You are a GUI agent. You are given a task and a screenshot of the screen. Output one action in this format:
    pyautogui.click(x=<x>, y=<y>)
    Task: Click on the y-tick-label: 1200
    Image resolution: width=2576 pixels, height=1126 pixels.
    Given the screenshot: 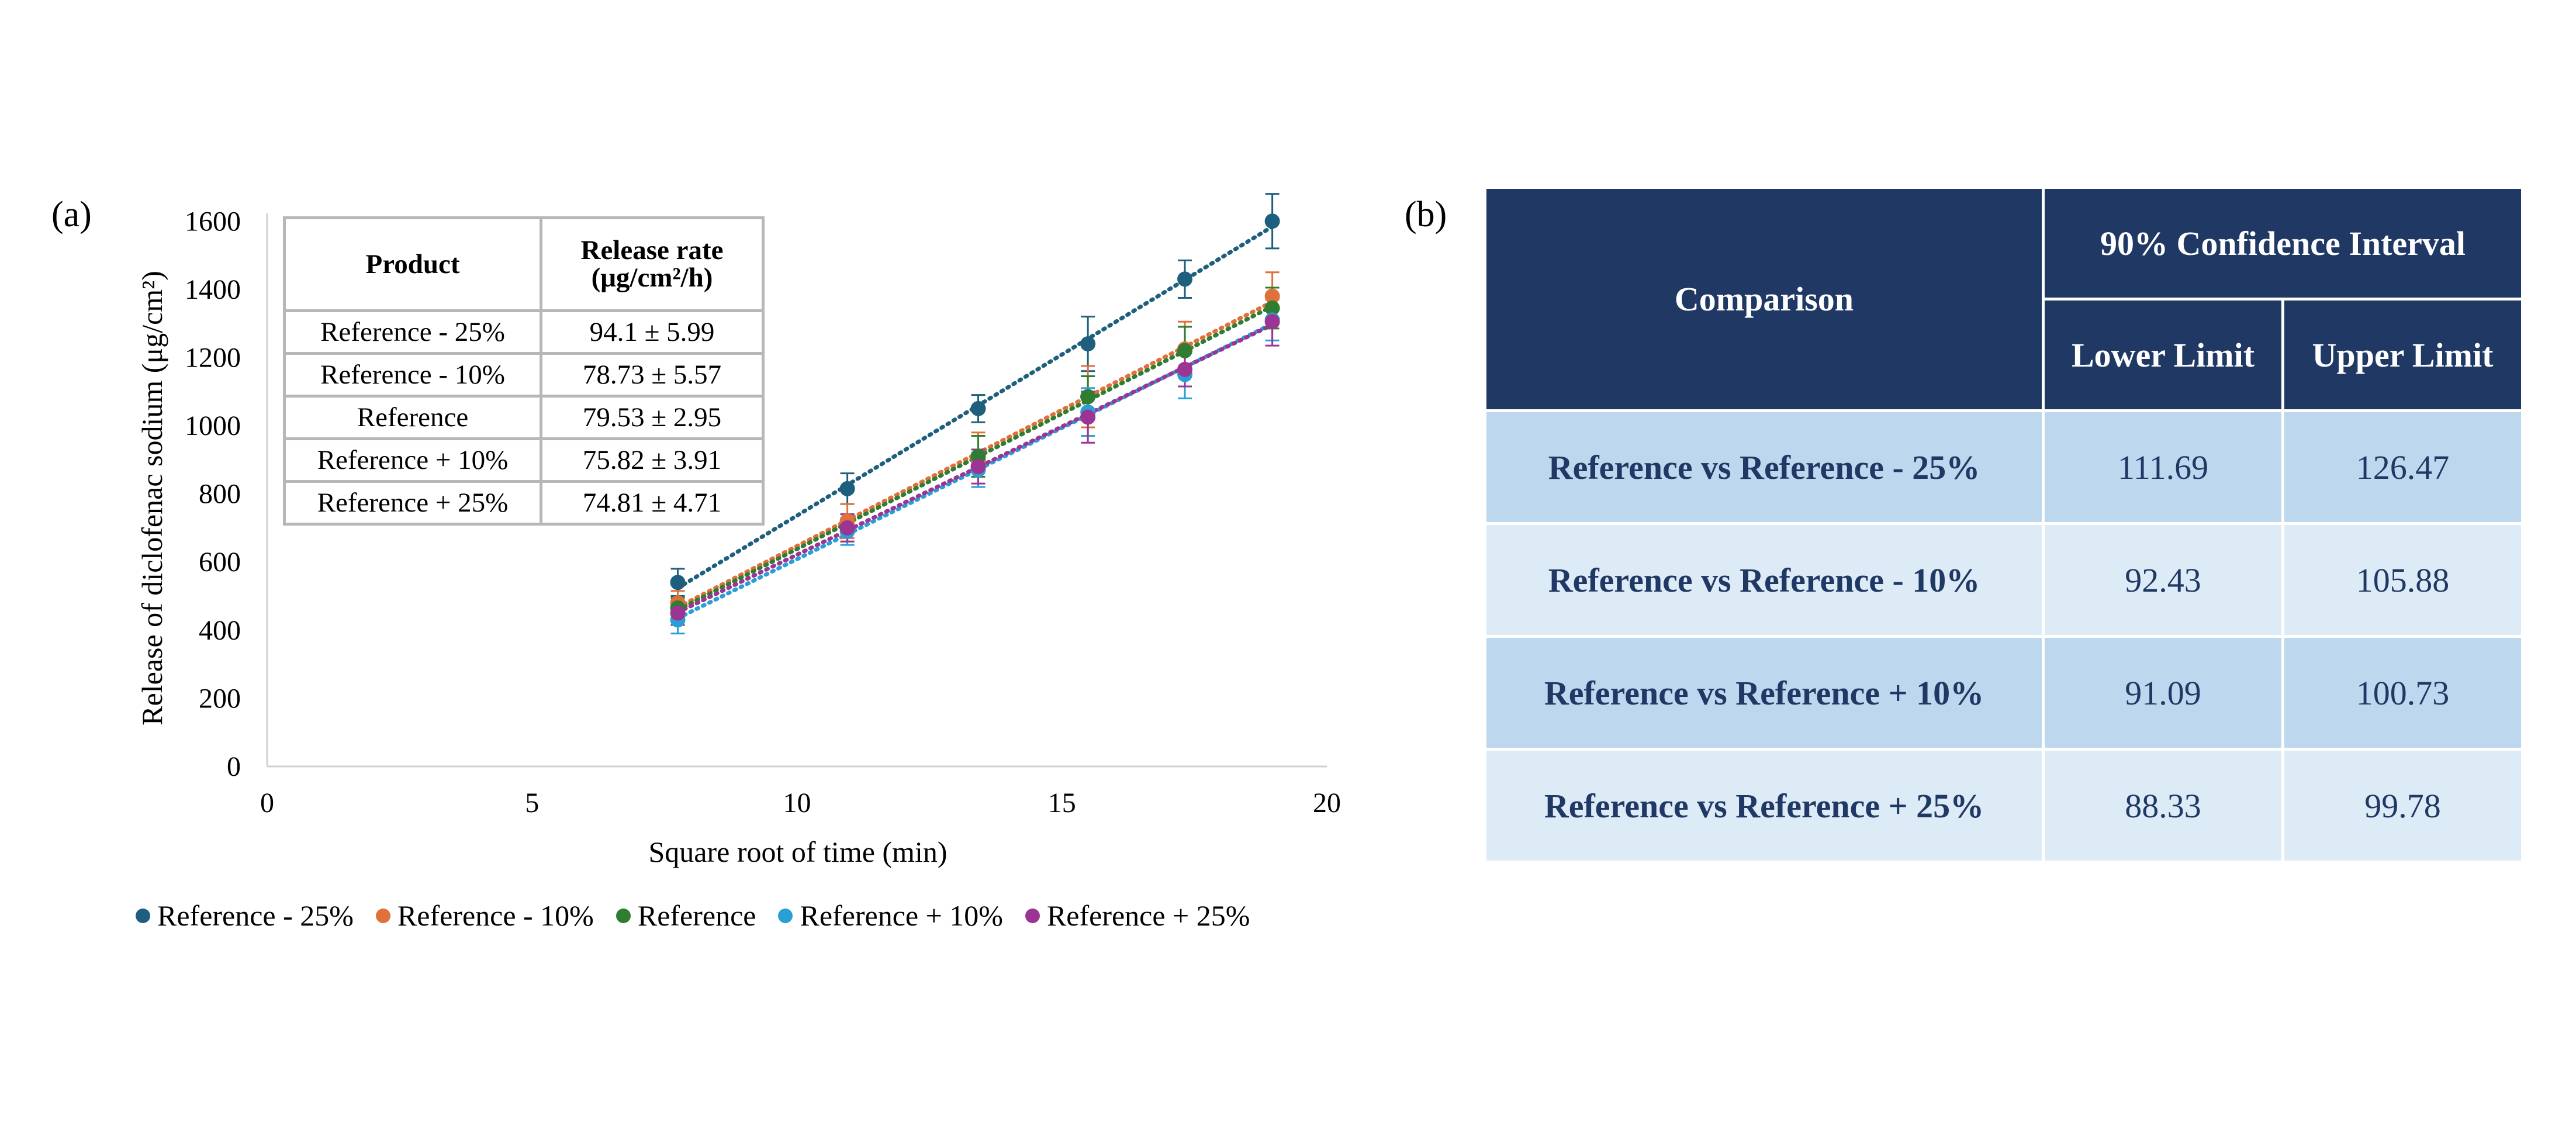 What is the action you would take?
    pyautogui.click(x=213, y=357)
    